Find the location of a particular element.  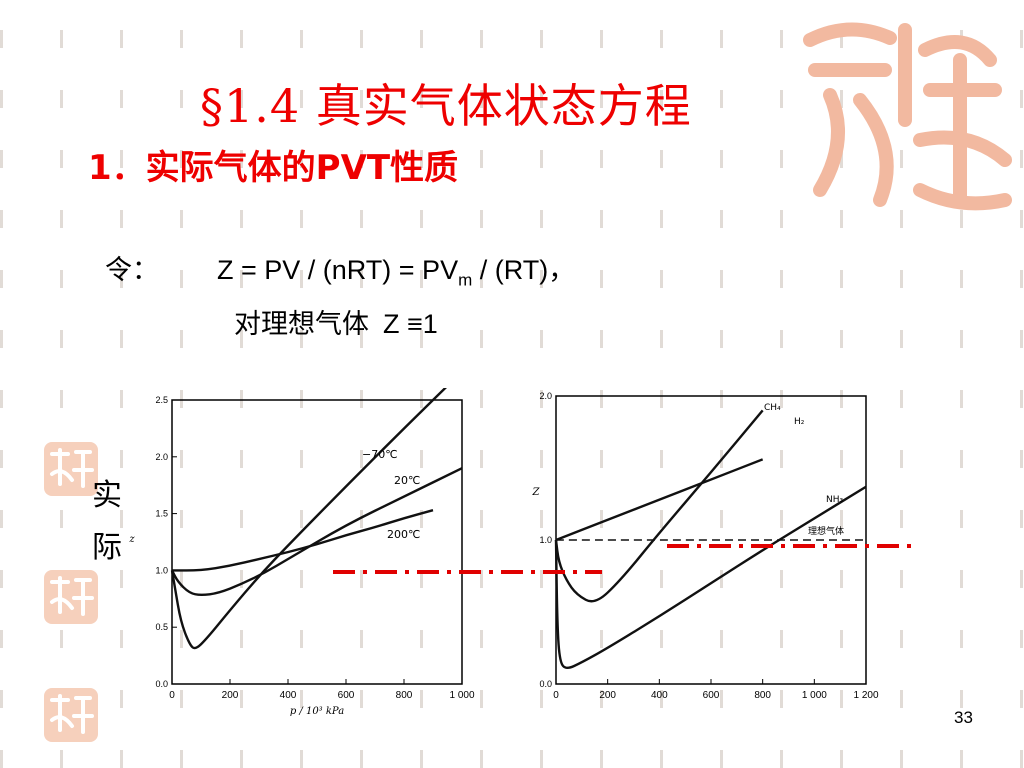

y-axis-label: Z is located at coordinates (536, 492).